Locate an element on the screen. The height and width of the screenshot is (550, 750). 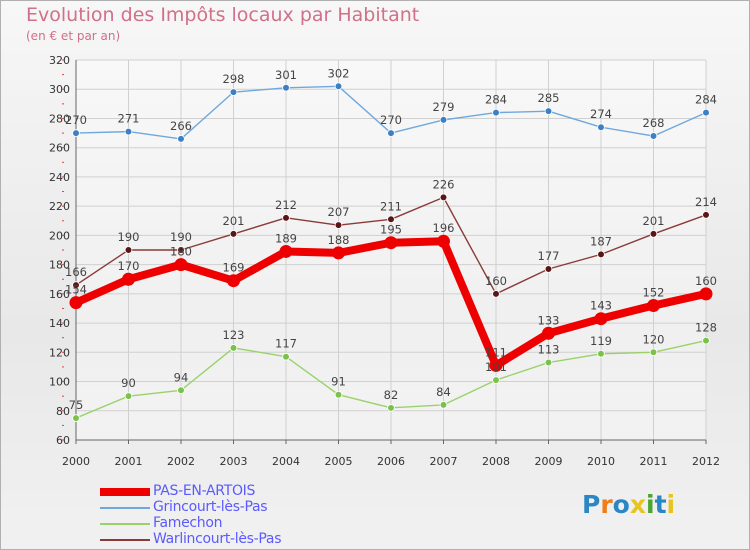
data-label: 169 is located at coordinates (234, 268).